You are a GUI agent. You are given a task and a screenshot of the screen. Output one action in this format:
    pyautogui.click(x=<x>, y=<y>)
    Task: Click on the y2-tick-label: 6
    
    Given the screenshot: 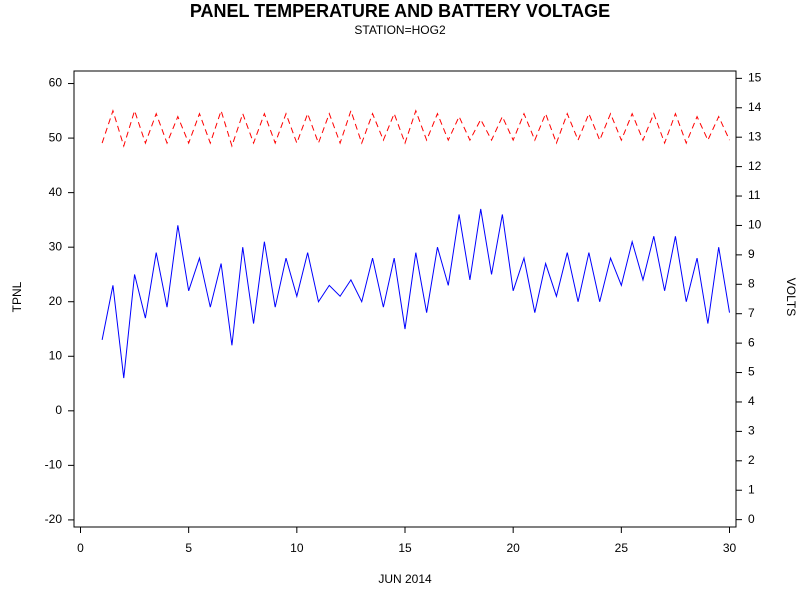 What is the action you would take?
    pyautogui.click(x=751, y=342)
    